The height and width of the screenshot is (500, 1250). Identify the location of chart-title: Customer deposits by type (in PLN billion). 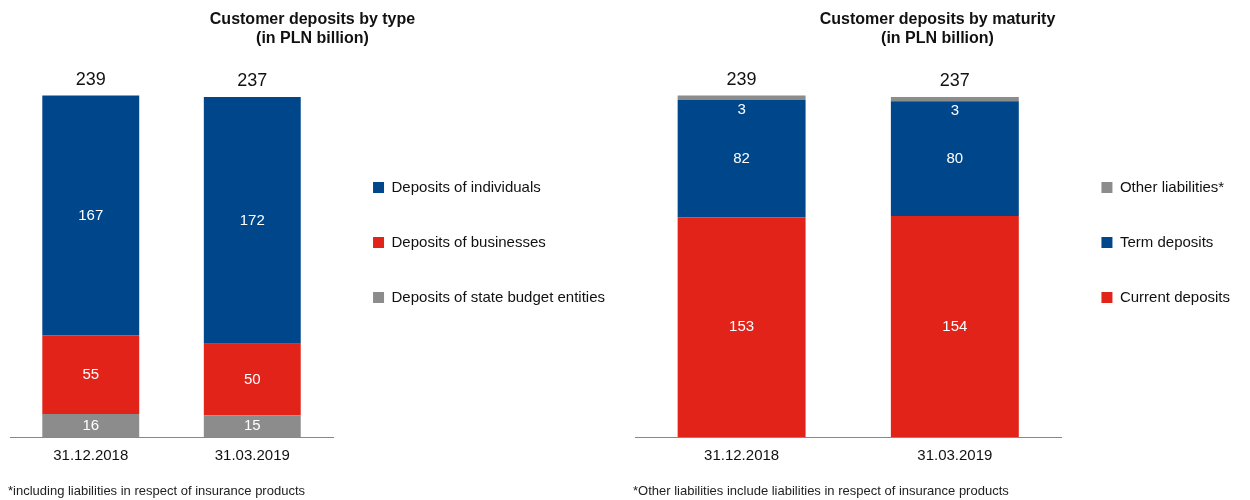
(312, 28).